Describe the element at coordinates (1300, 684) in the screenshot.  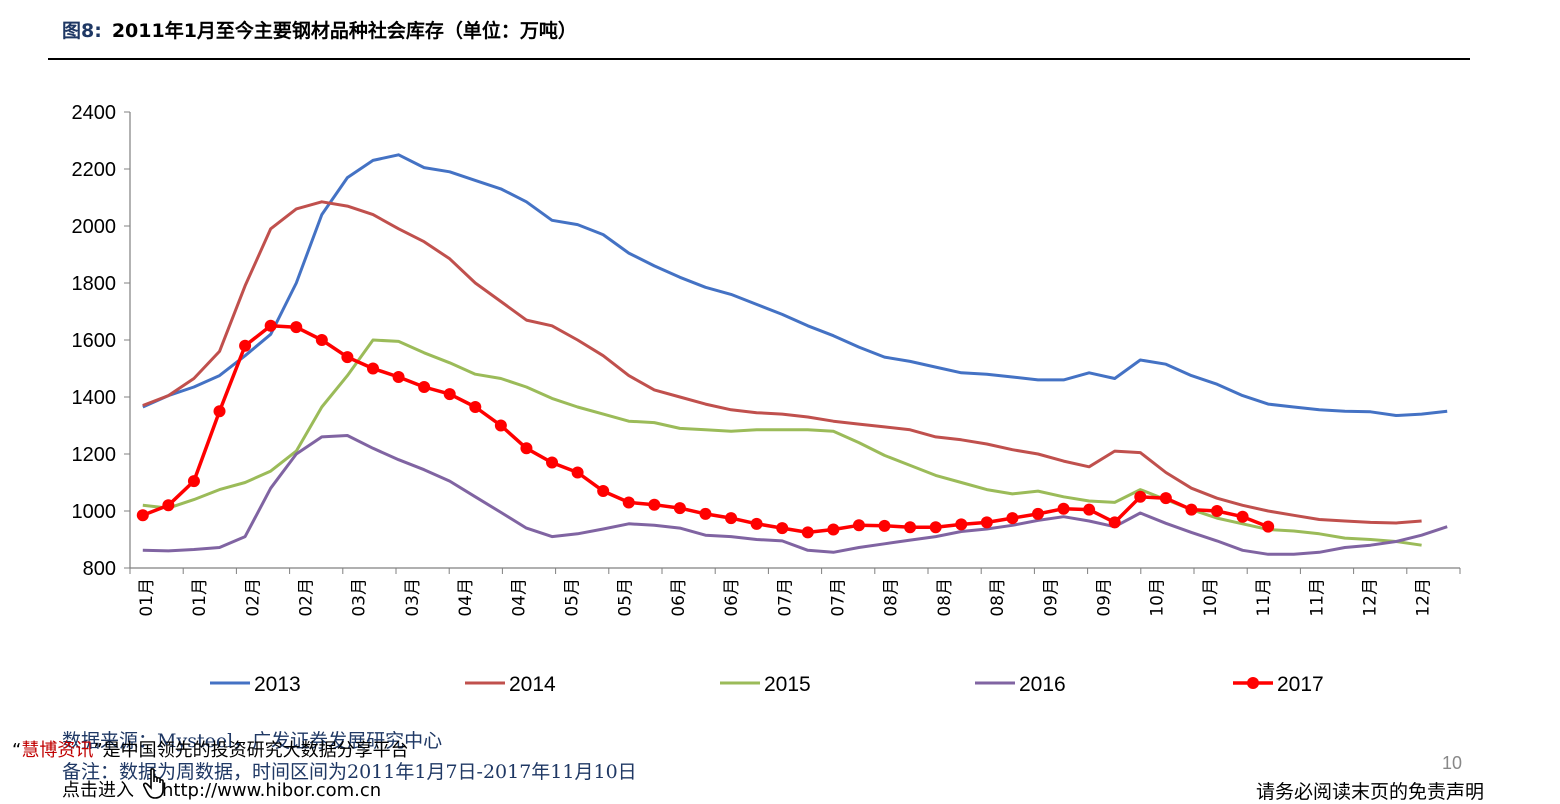
I see `legend-label-2017: 2017` at that location.